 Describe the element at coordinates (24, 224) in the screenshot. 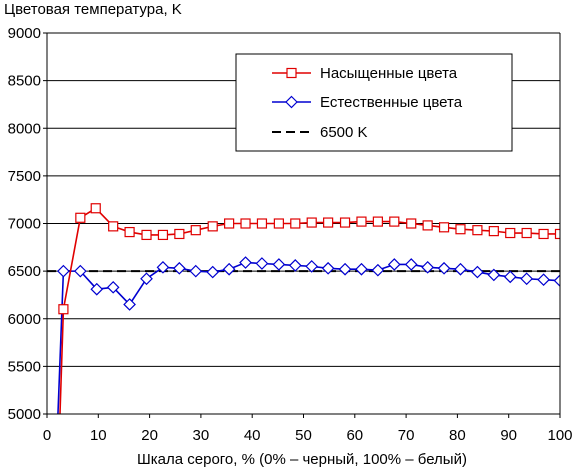

I see `y-tick-label-4: 7000` at that location.